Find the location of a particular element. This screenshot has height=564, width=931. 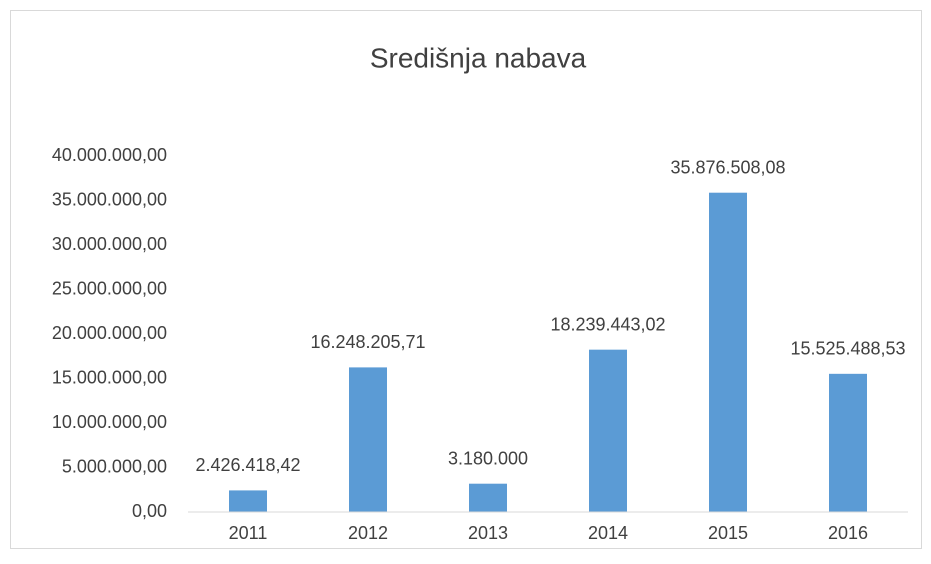

y-tick-label: 15.000.000,00 is located at coordinates (109, 377).